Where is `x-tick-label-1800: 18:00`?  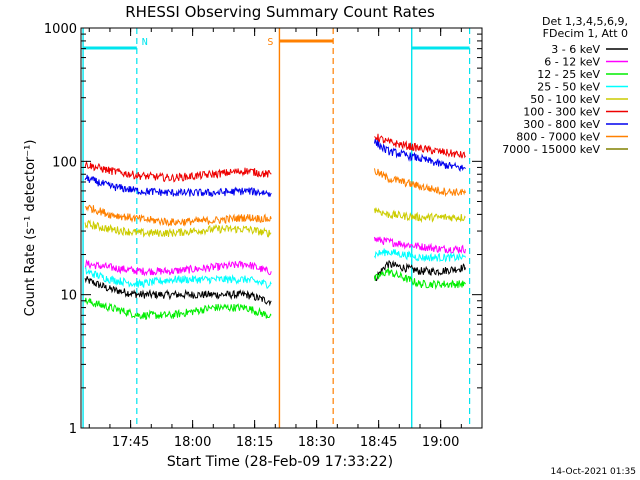
x-tick-label-1800: 18:00 is located at coordinates (192, 442).